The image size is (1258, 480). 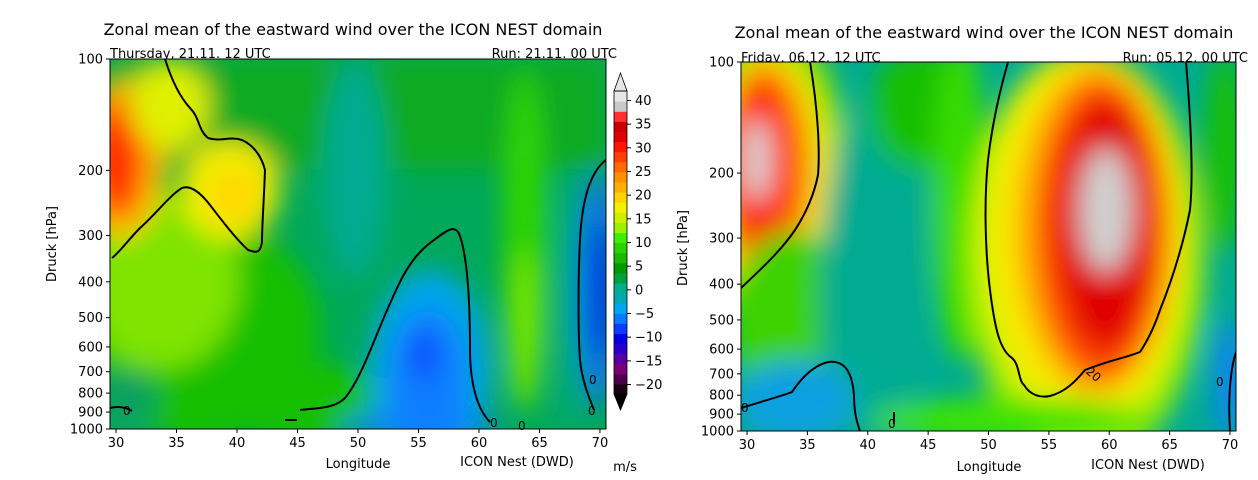 What do you see at coordinates (747, 445) in the screenshot?
I see `right-xtick-label: 30` at bounding box center [747, 445].